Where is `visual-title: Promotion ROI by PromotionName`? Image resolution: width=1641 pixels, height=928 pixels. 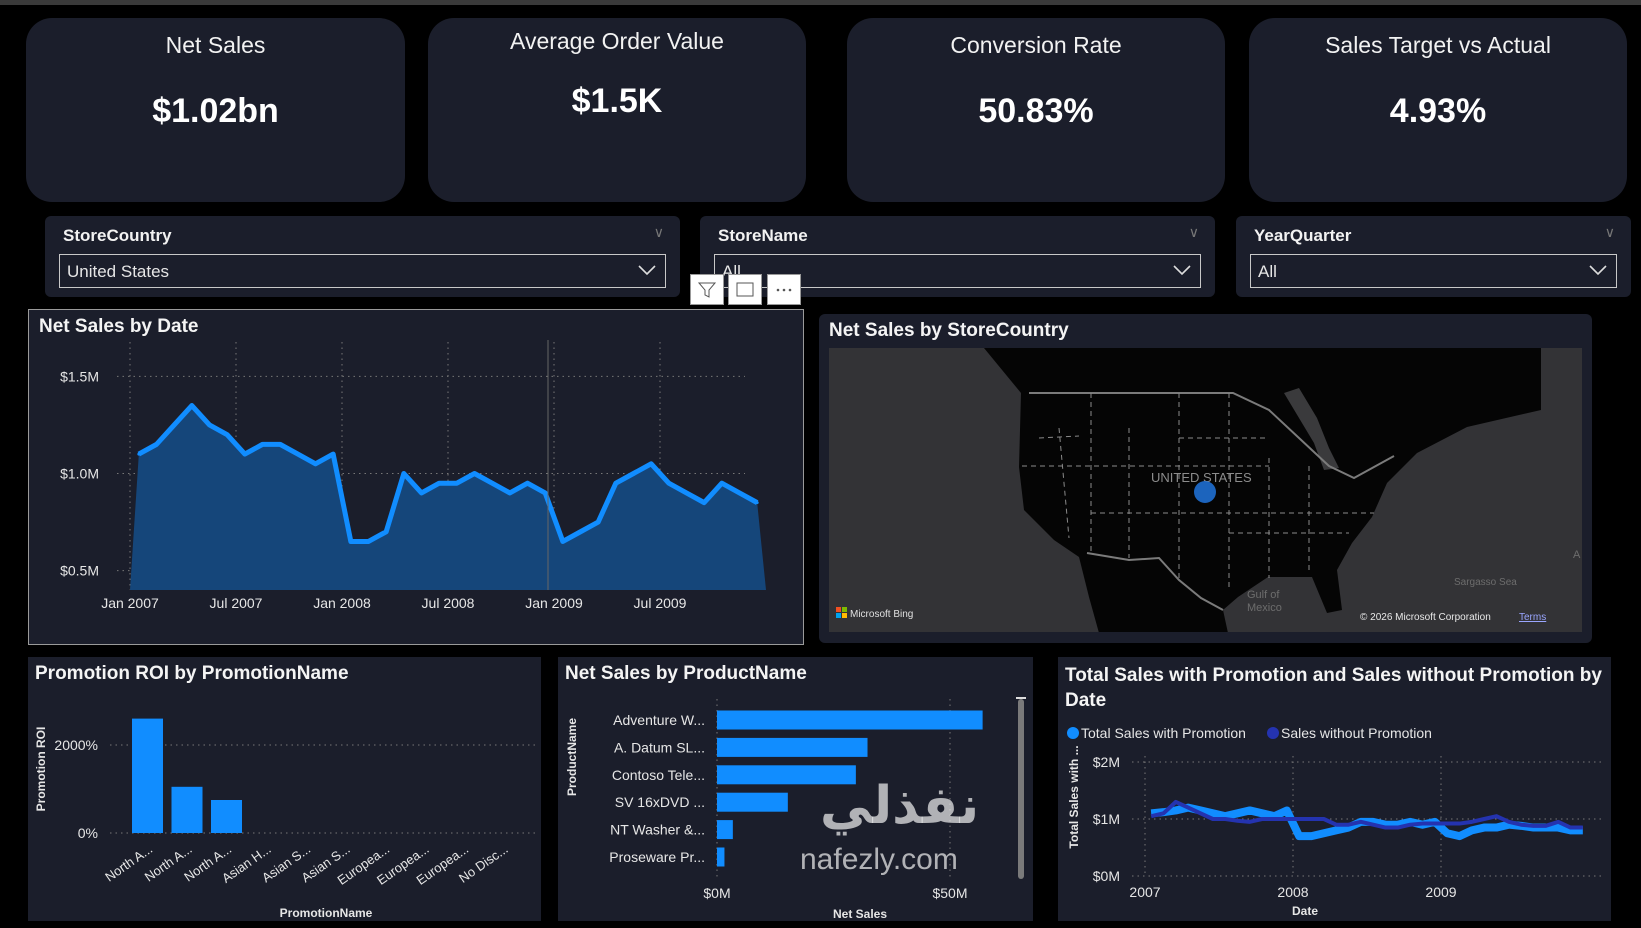
visual-title: Promotion ROI by PromotionName is located at coordinates (192, 673).